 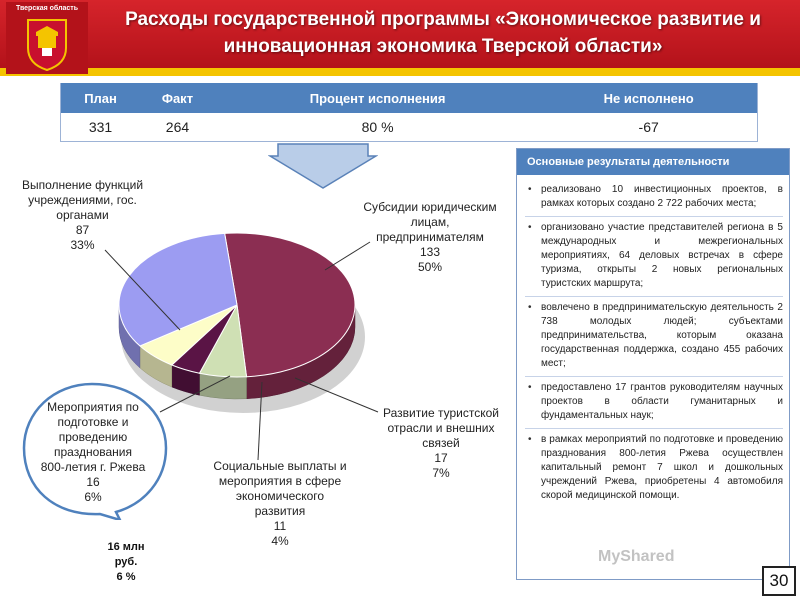 I want to click on summary-value-cell: 264, so click(x=177, y=127).